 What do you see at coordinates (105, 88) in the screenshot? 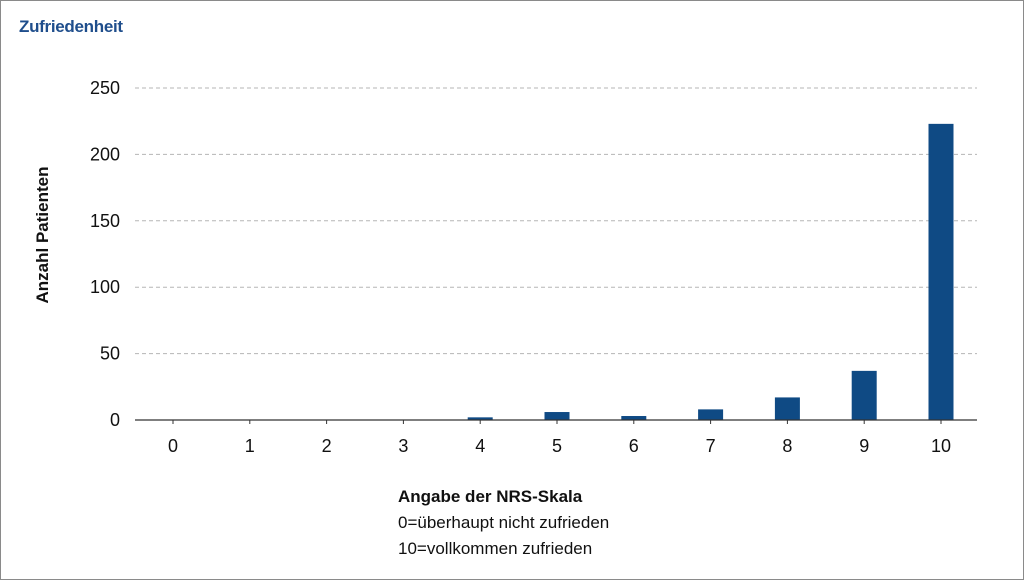
I see `y-tick-label-250: 250` at bounding box center [105, 88].